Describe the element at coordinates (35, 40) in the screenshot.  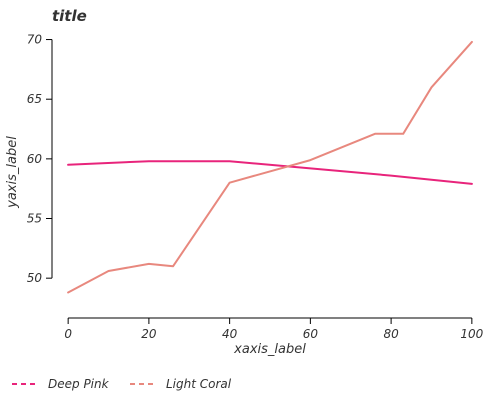
I see `y-tick-label: 70` at that location.